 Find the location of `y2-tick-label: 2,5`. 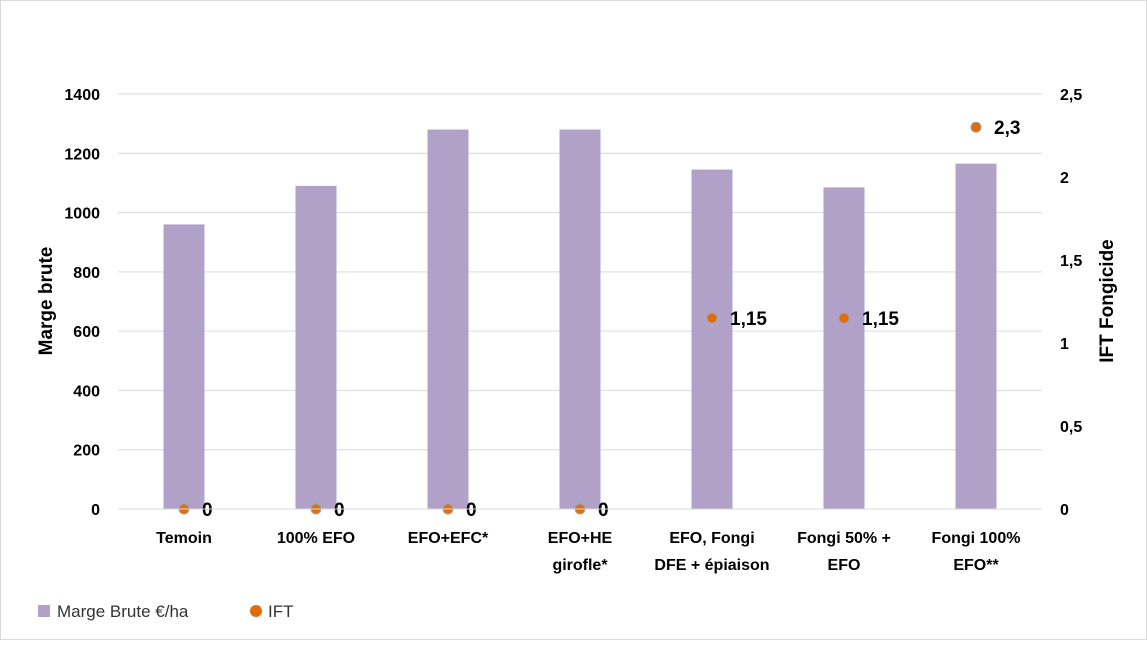

y2-tick-label: 2,5 is located at coordinates (1071, 95).